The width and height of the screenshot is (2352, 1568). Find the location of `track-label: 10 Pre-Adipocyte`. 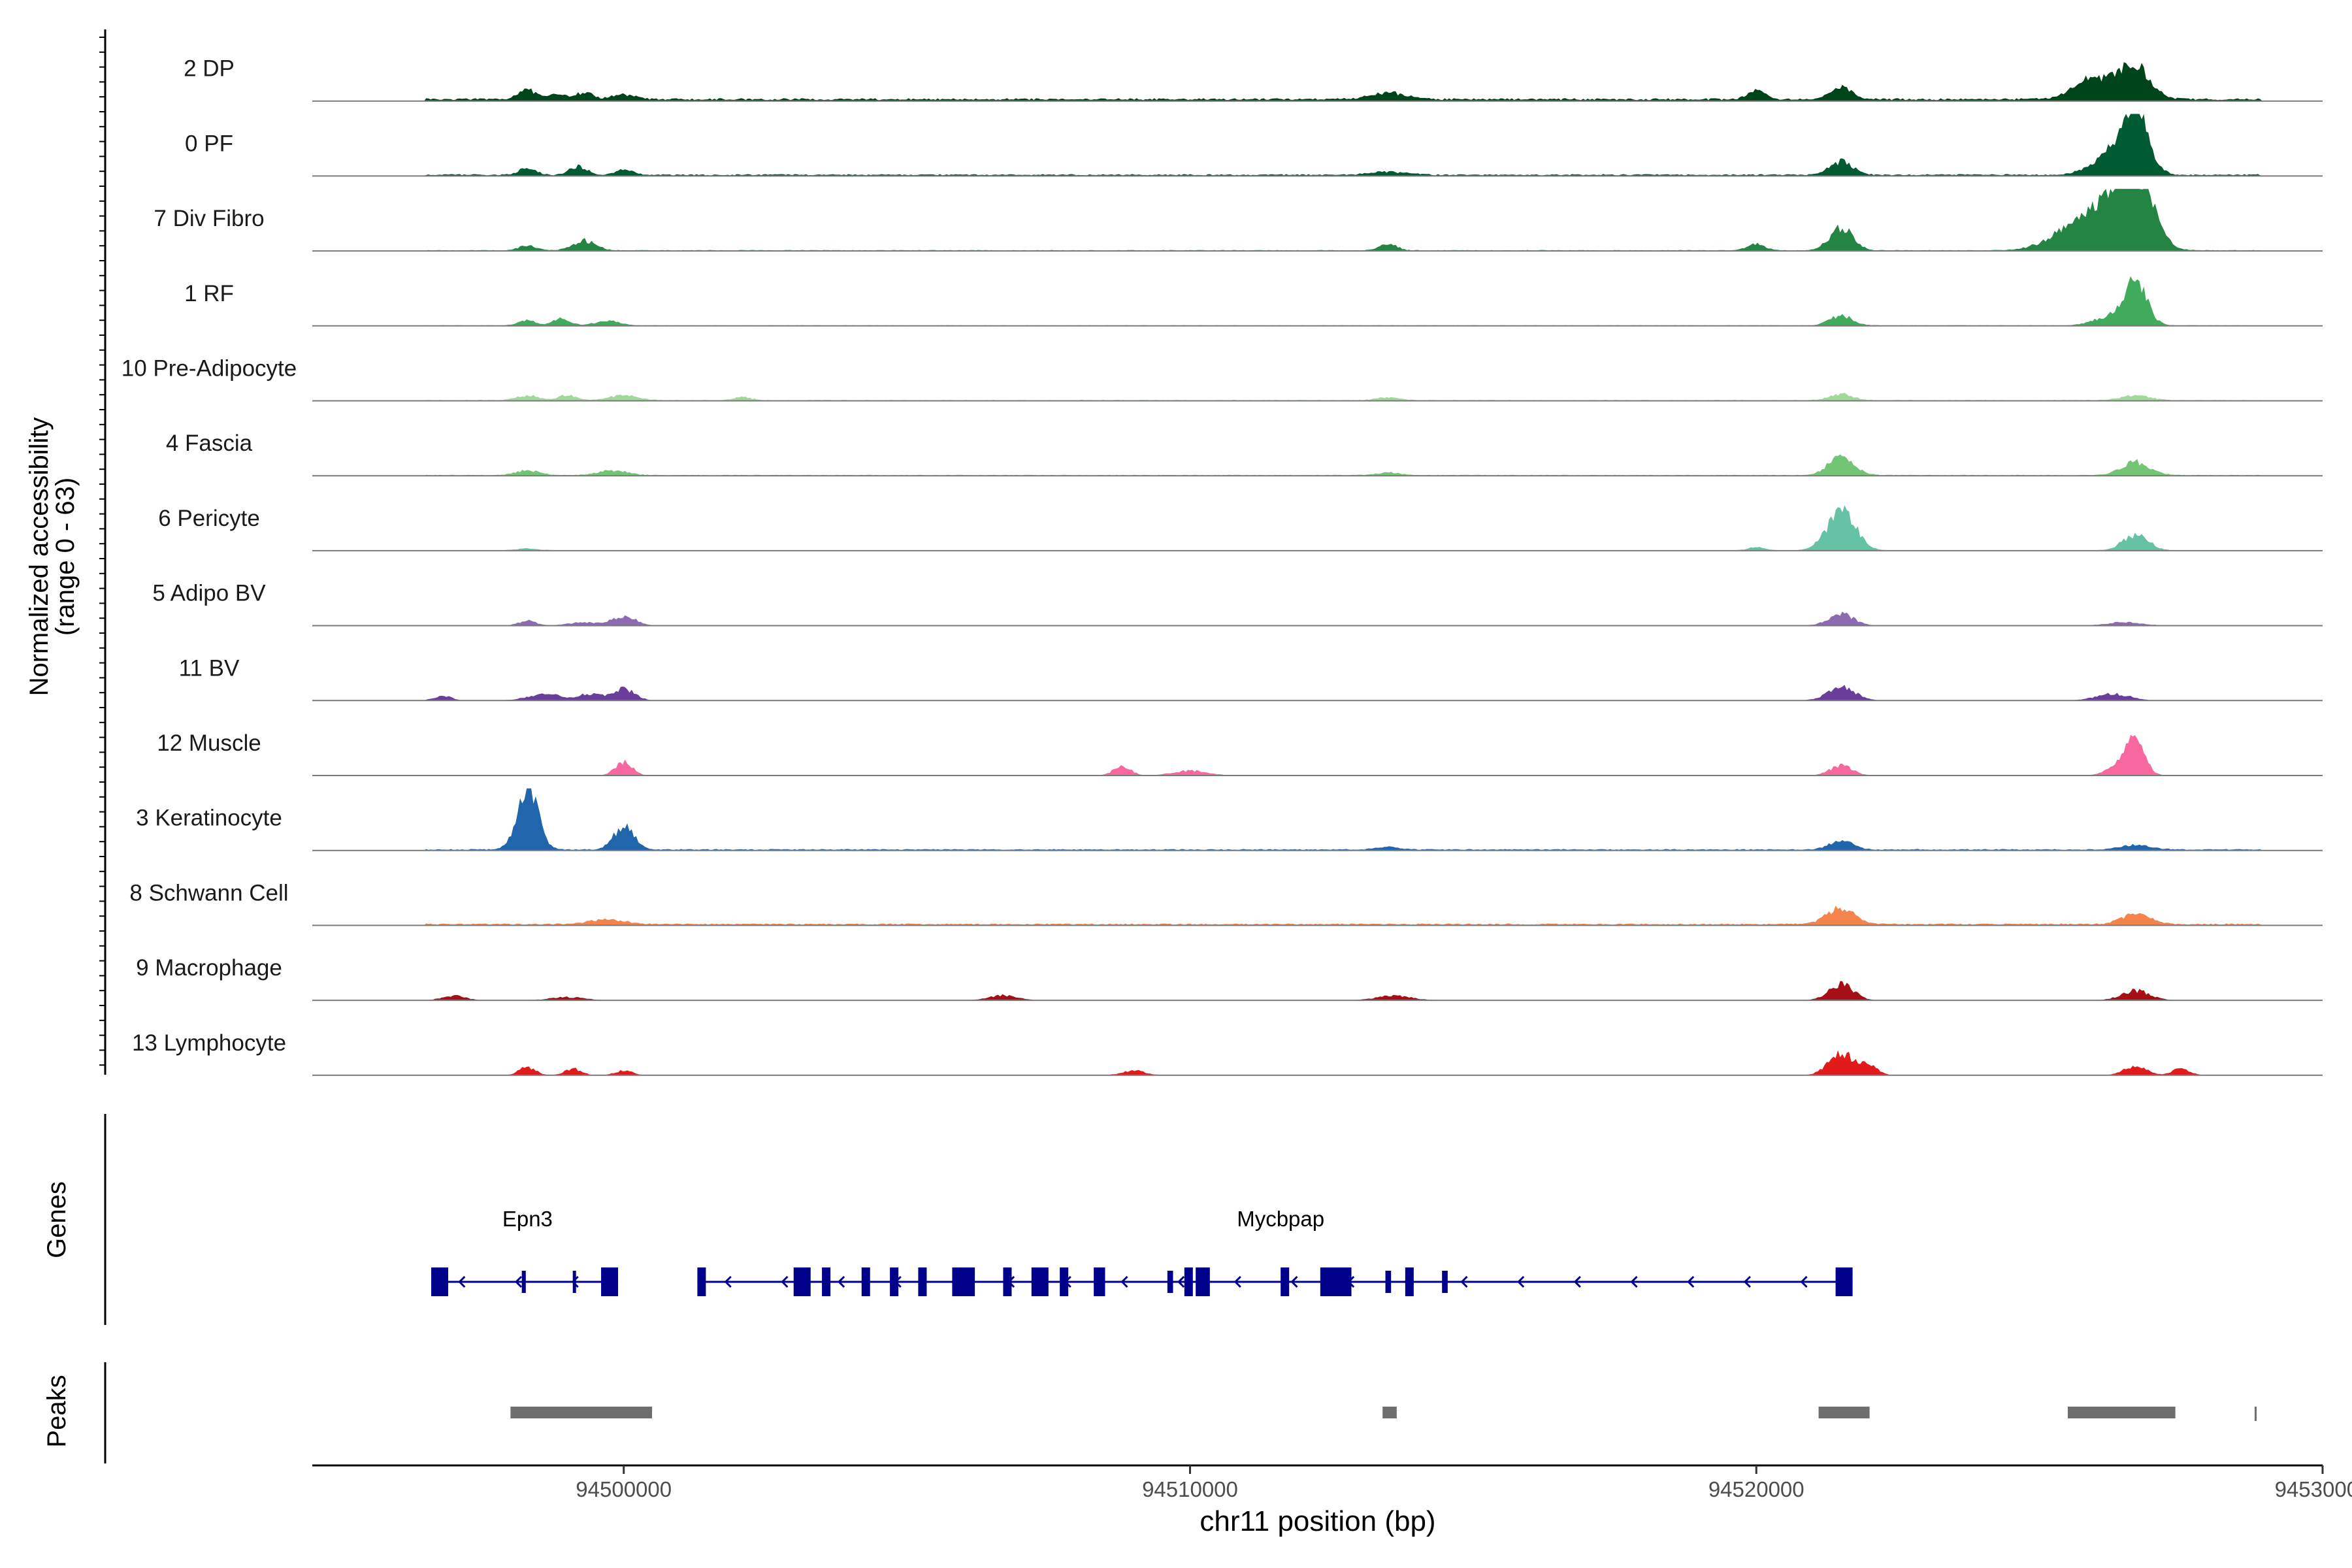

track-label: 10 Pre-Adipocyte is located at coordinates (209, 369).